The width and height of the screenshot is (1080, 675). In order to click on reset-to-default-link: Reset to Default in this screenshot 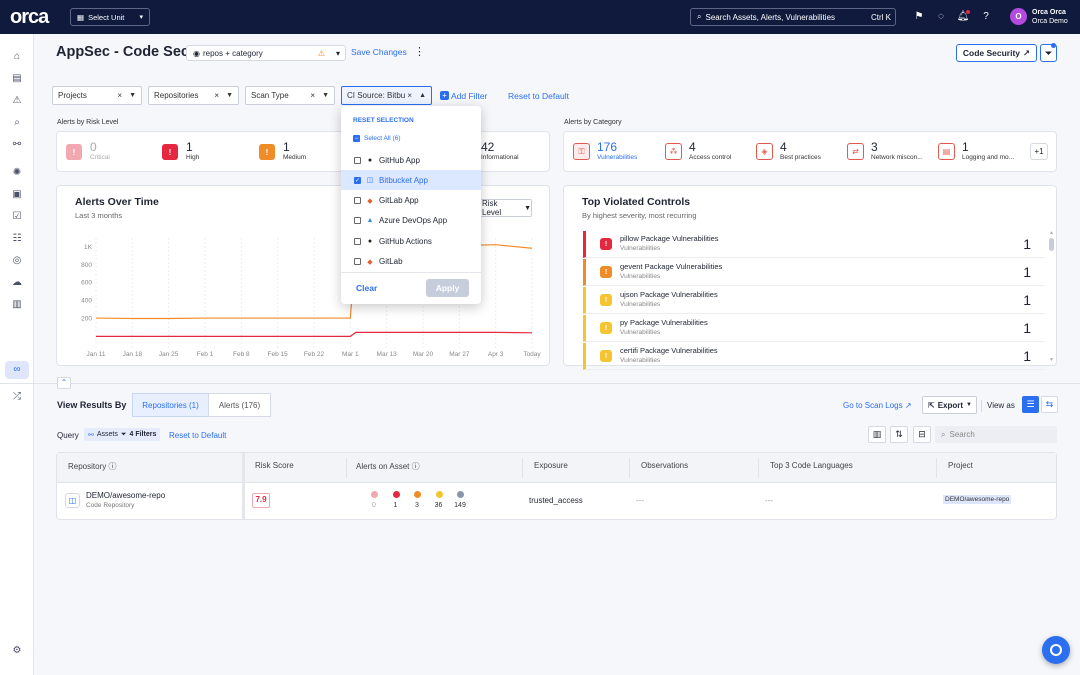, I will do `click(538, 96)`.